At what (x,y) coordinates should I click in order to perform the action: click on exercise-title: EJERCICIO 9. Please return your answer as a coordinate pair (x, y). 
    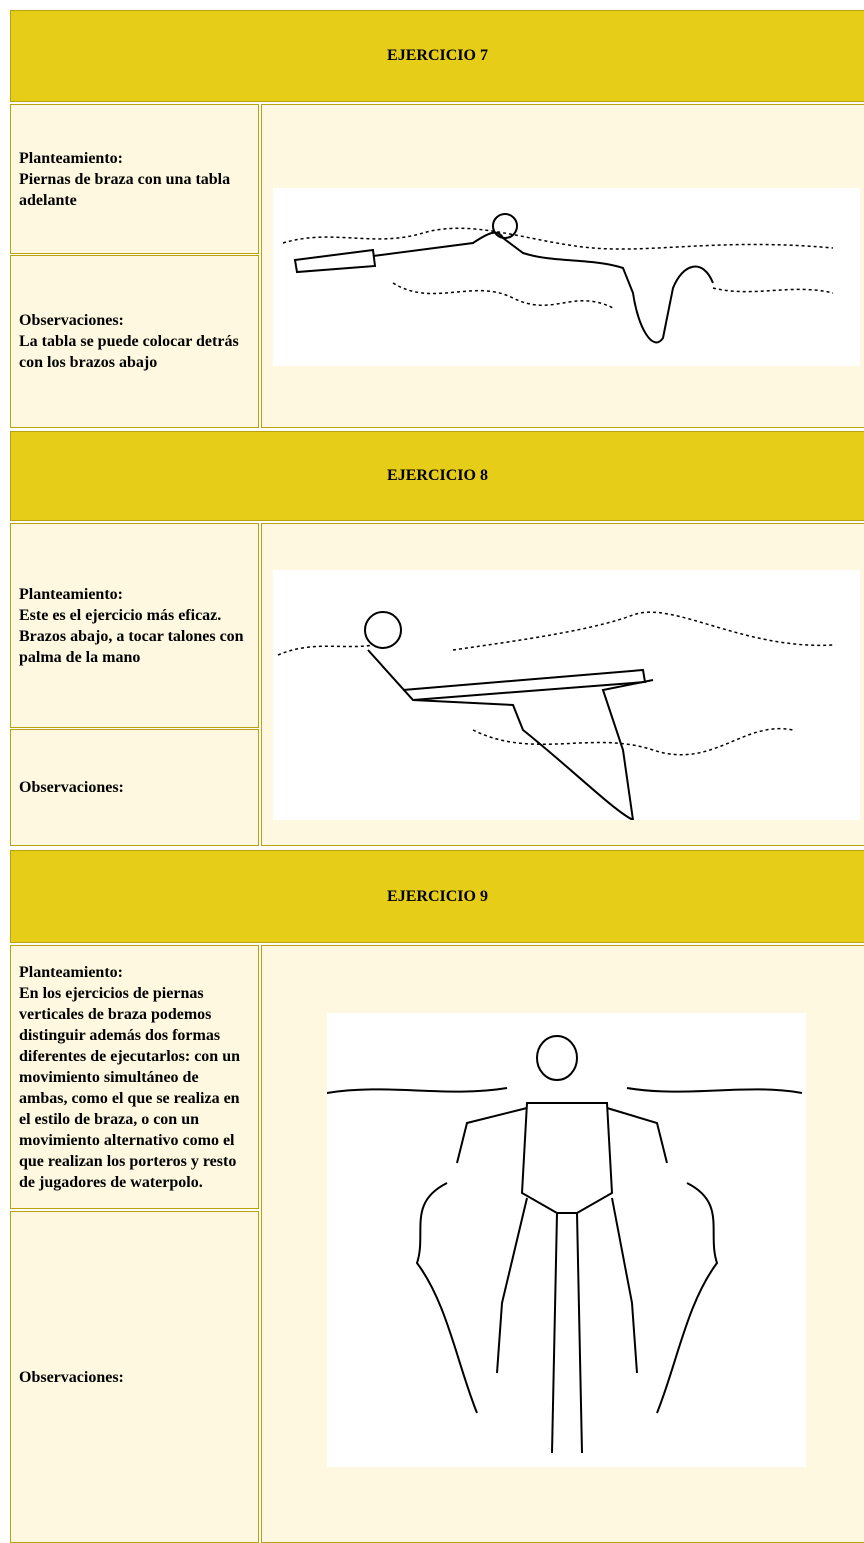
    Looking at the image, I should click on (437, 896).